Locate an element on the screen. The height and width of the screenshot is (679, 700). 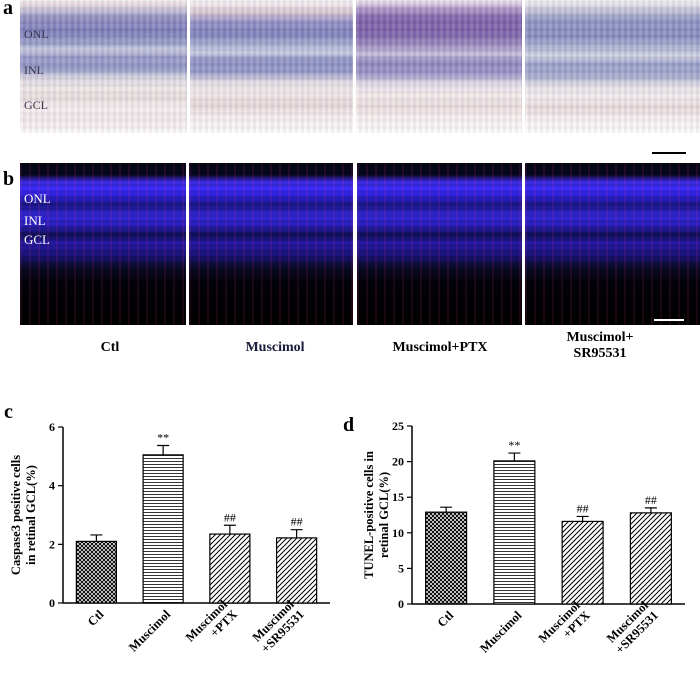
fluor-scale-bar is located at coordinates (669, 320).